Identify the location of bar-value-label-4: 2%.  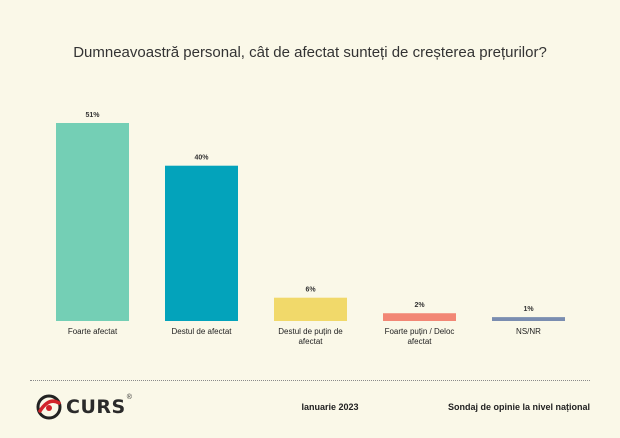
(419, 305).